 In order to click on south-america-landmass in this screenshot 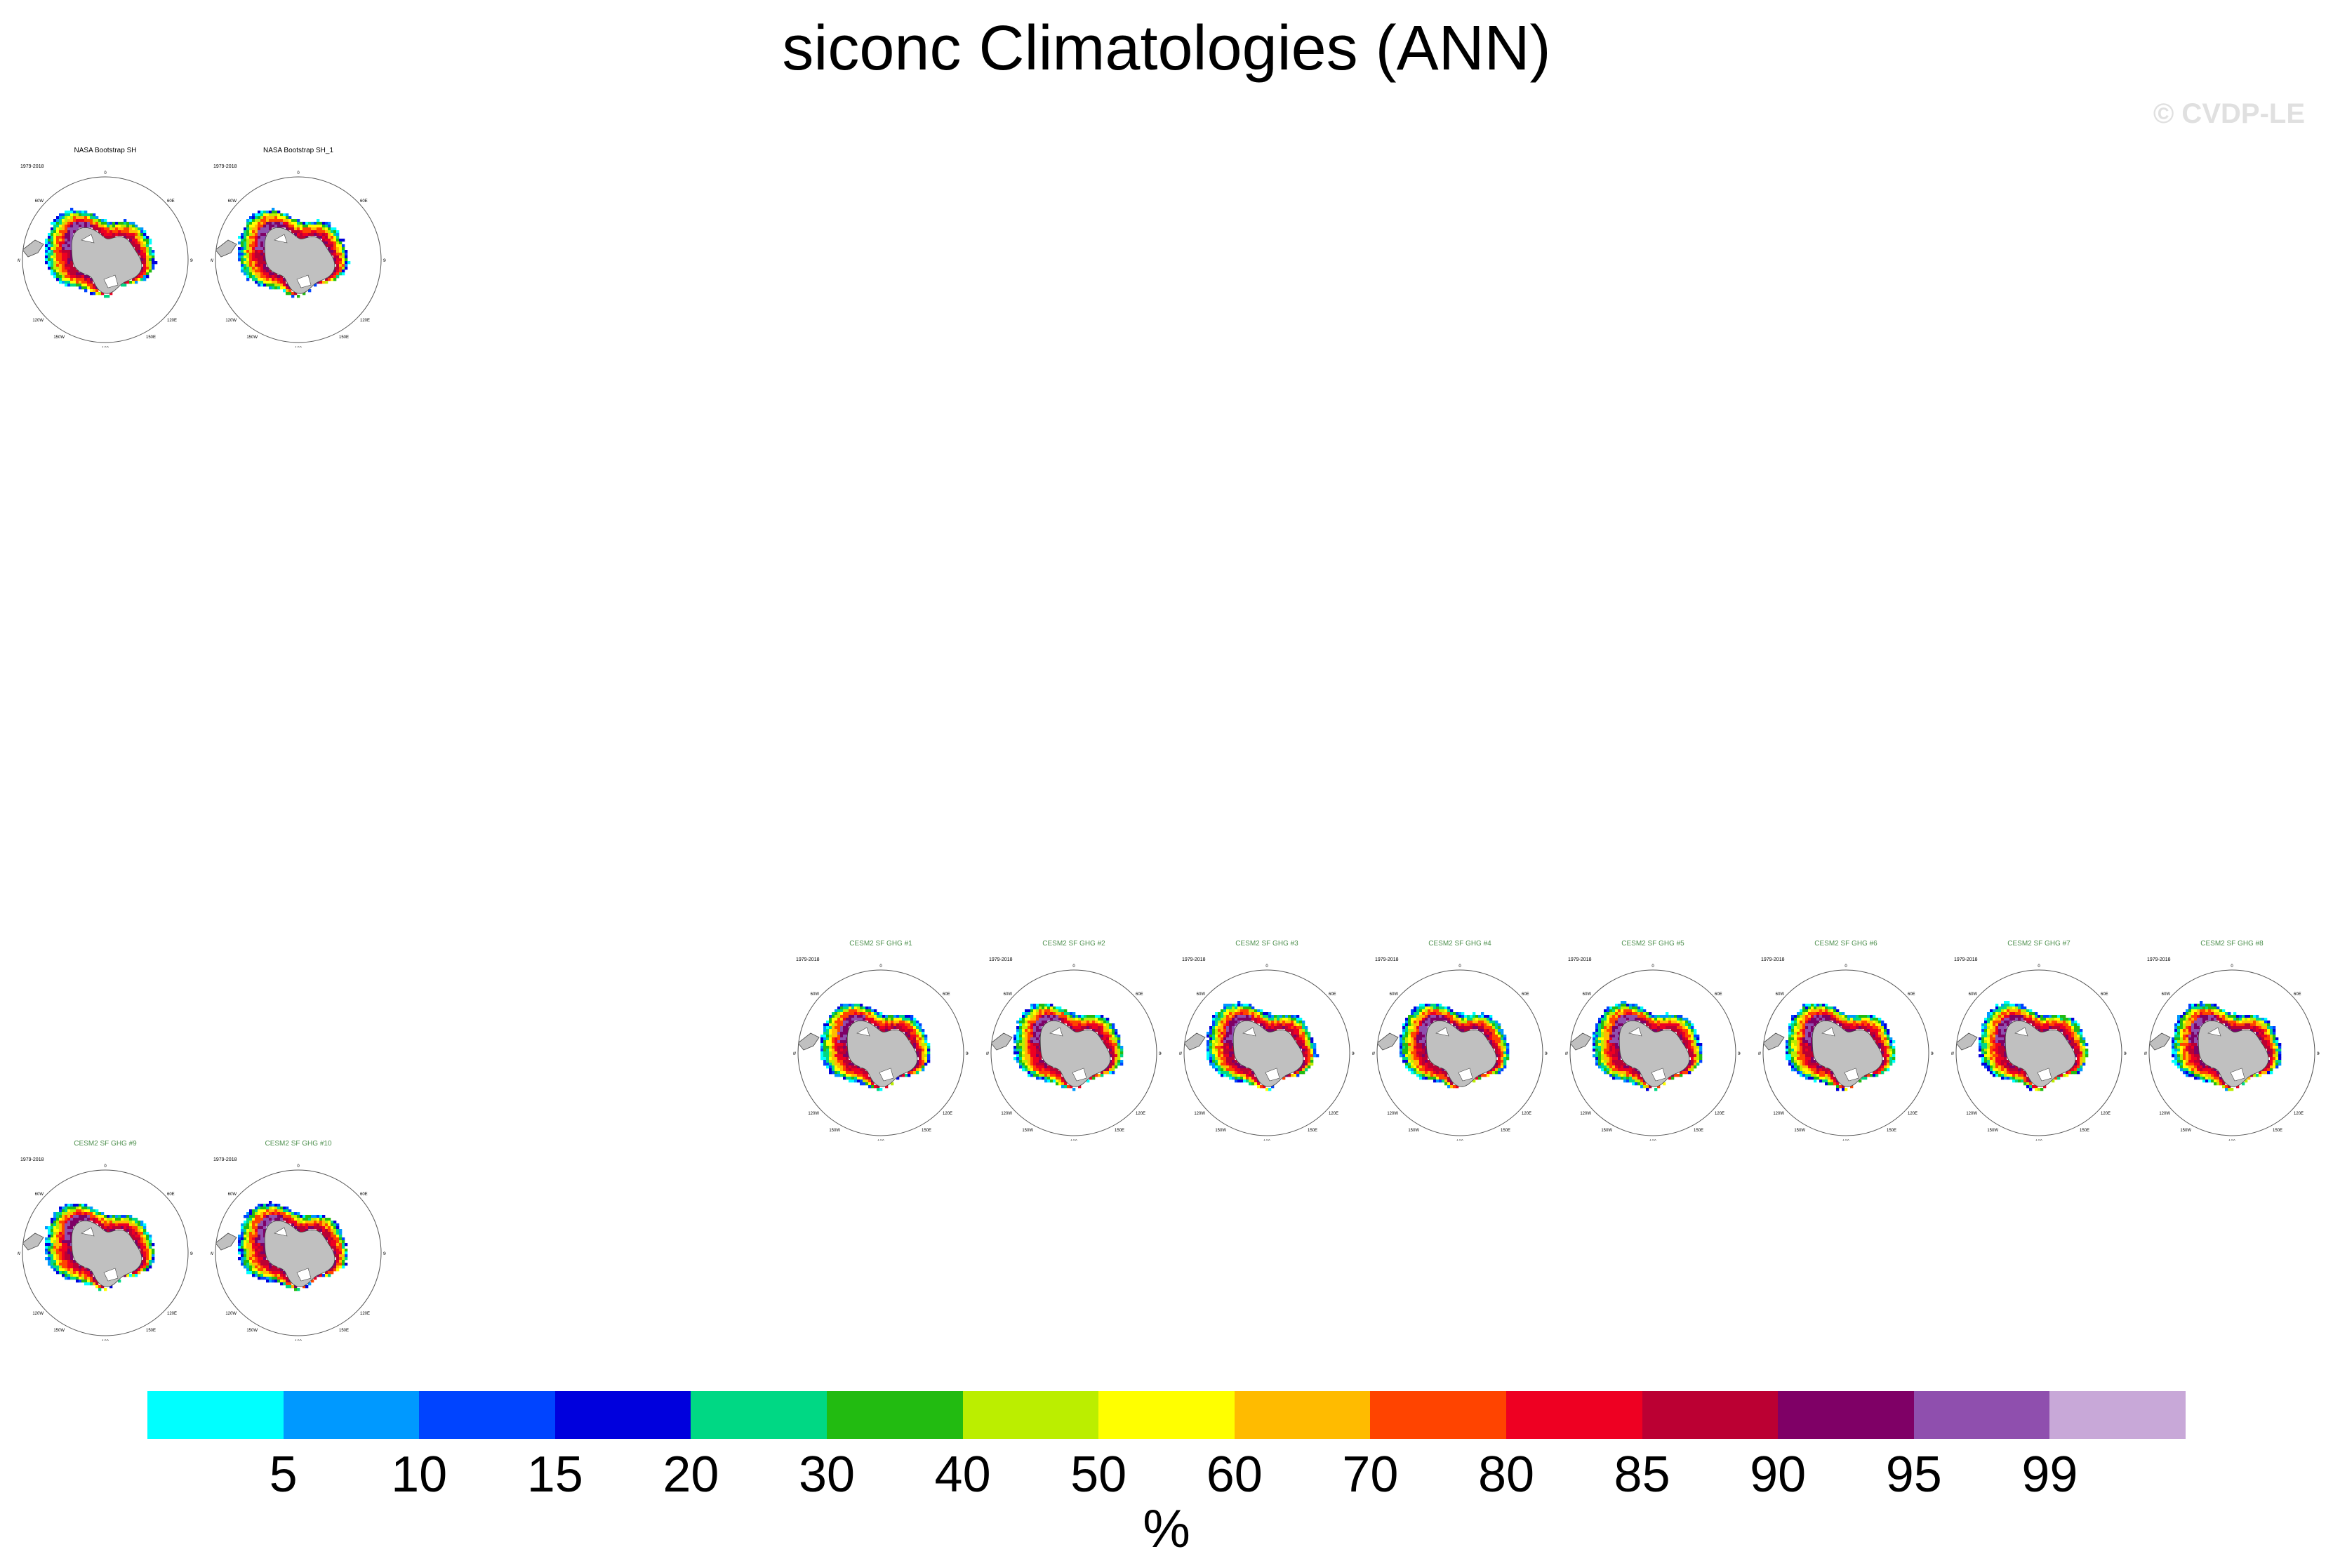, I will do `click(1581, 1041)`.